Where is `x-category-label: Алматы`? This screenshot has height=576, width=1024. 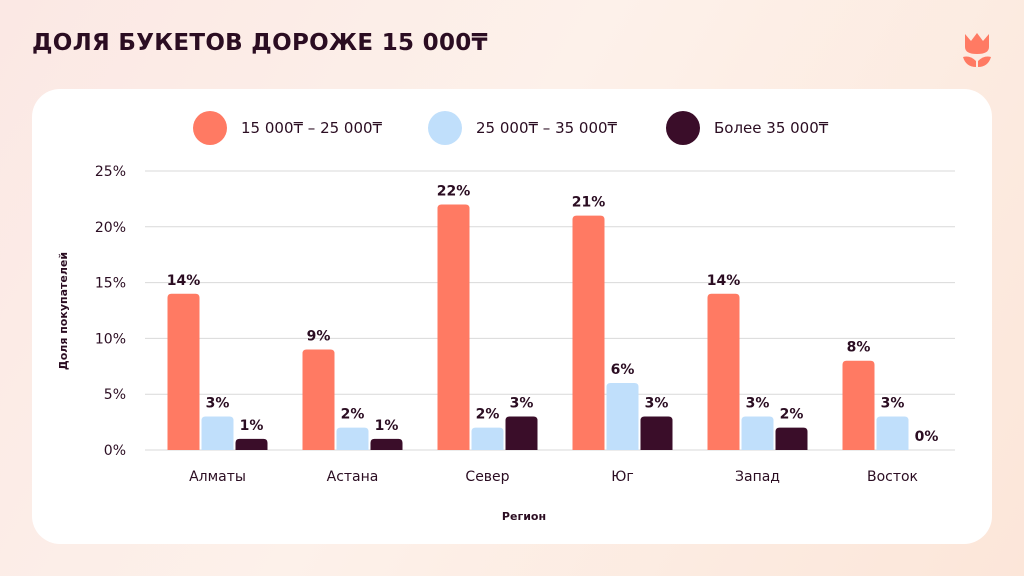
x-category-label: Алматы is located at coordinates (217, 477).